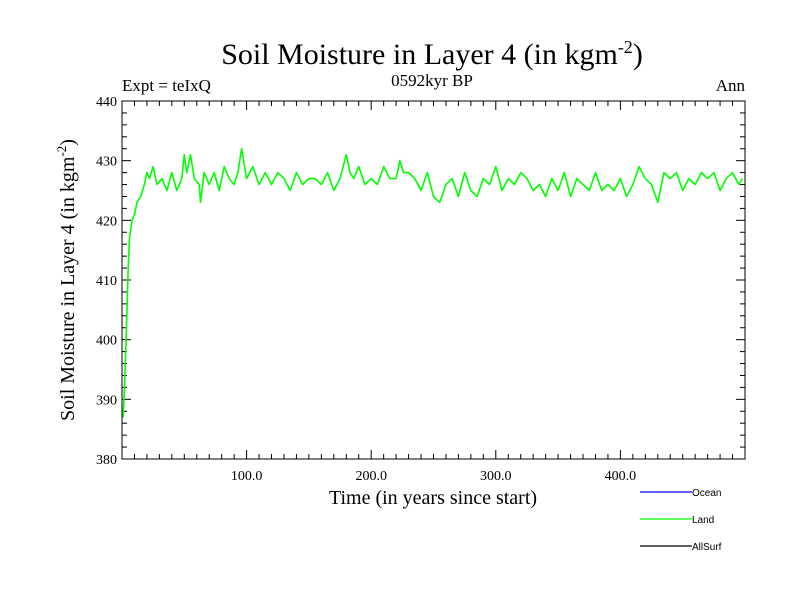 This screenshot has width=800, height=600. What do you see at coordinates (681, 520) in the screenshot?
I see `legend: Ocean Land AllSurf` at bounding box center [681, 520].